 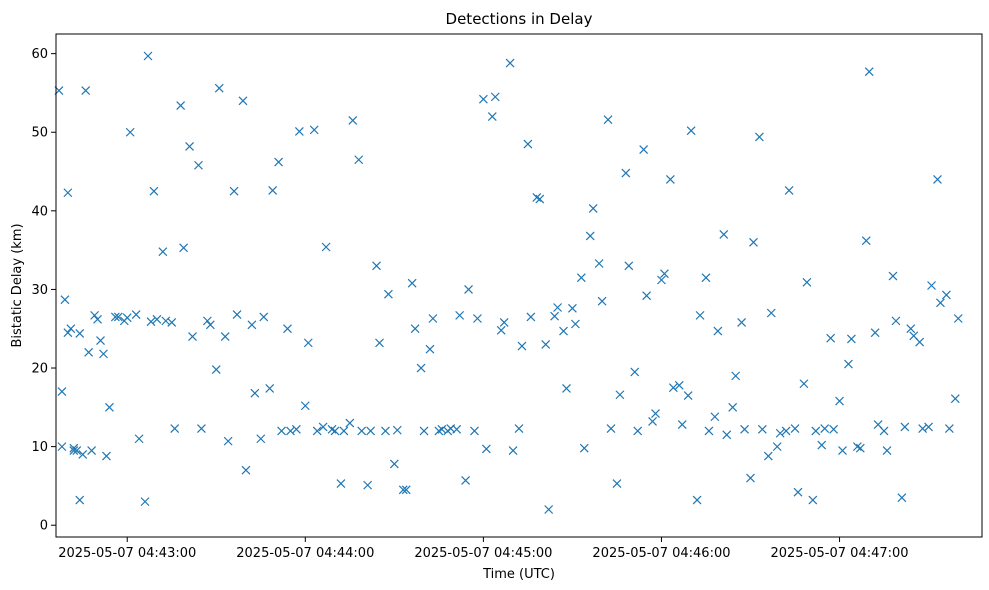 What do you see at coordinates (39, 133) in the screenshot?
I see `y-tick-label: 50` at bounding box center [39, 133].